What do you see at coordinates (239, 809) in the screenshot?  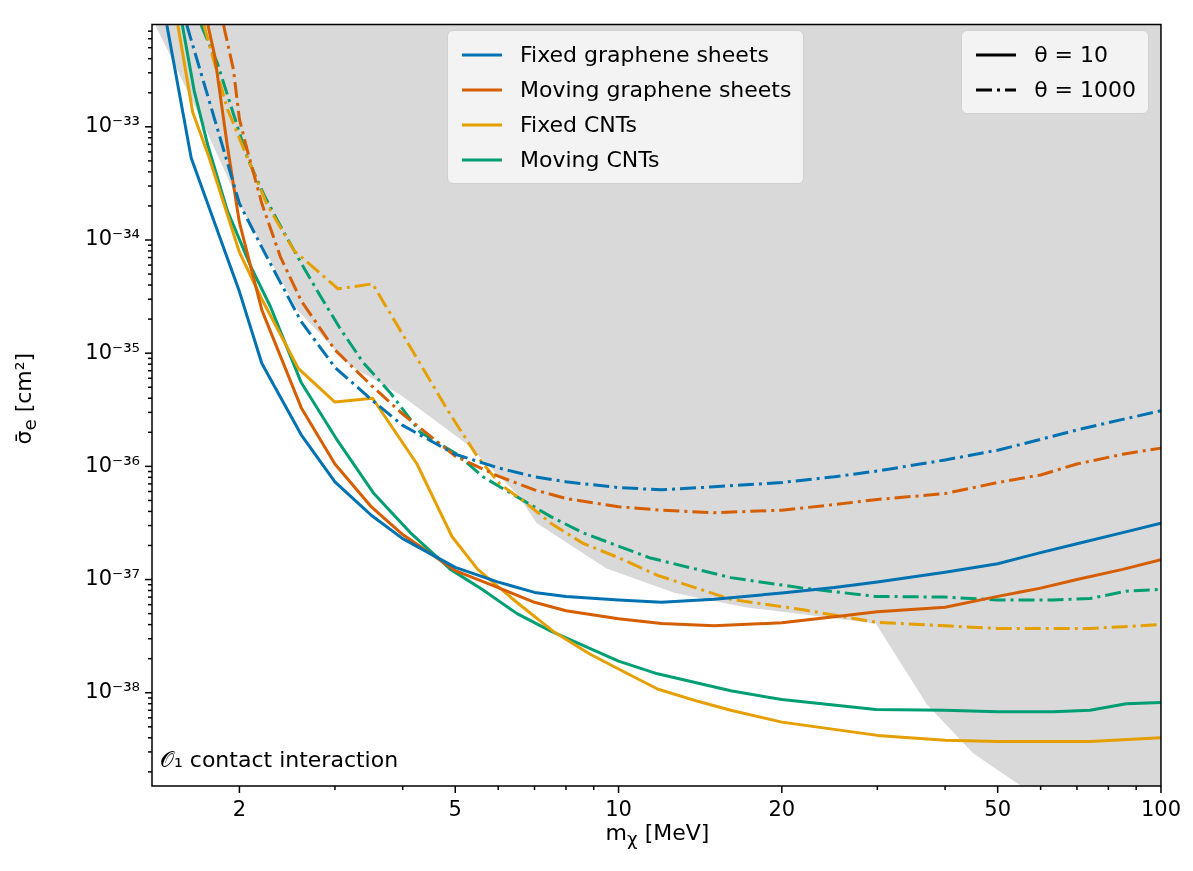 I see `x-tick-label: 2` at bounding box center [239, 809].